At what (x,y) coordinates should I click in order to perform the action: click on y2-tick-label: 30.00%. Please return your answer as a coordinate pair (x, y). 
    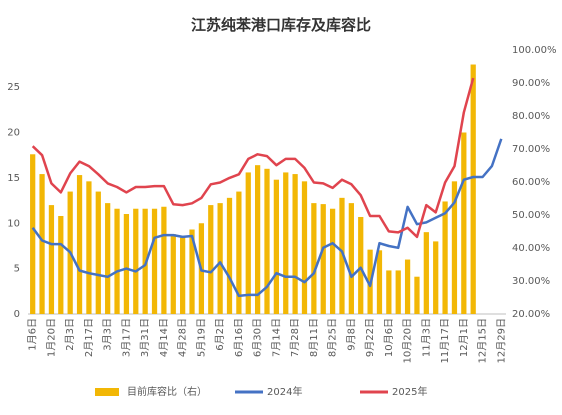
    Looking at the image, I should click on (531, 281).